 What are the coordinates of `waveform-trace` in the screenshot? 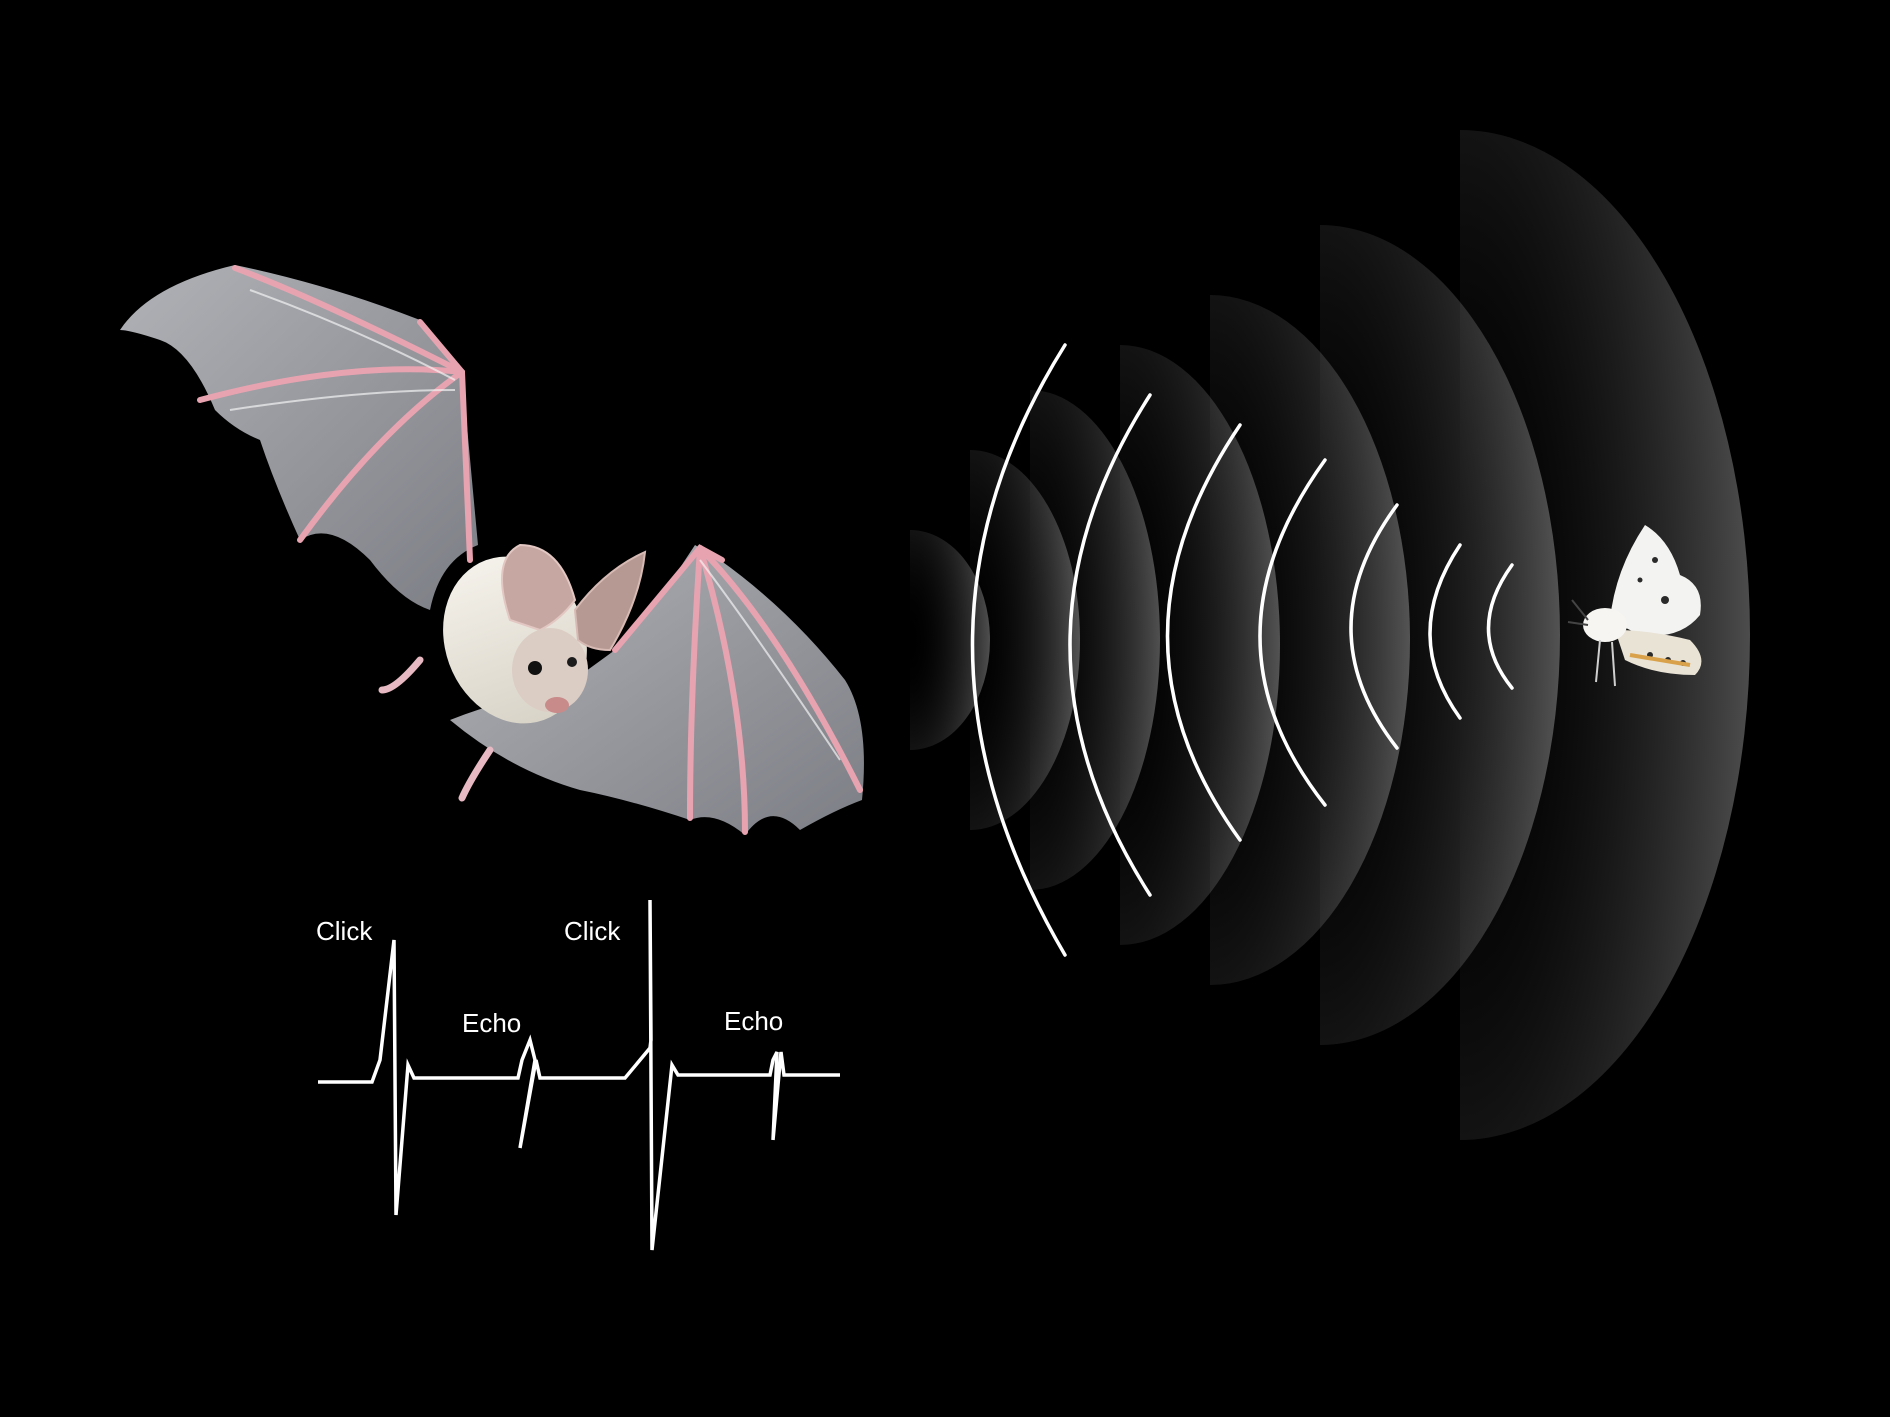 It's located at (579, 1075).